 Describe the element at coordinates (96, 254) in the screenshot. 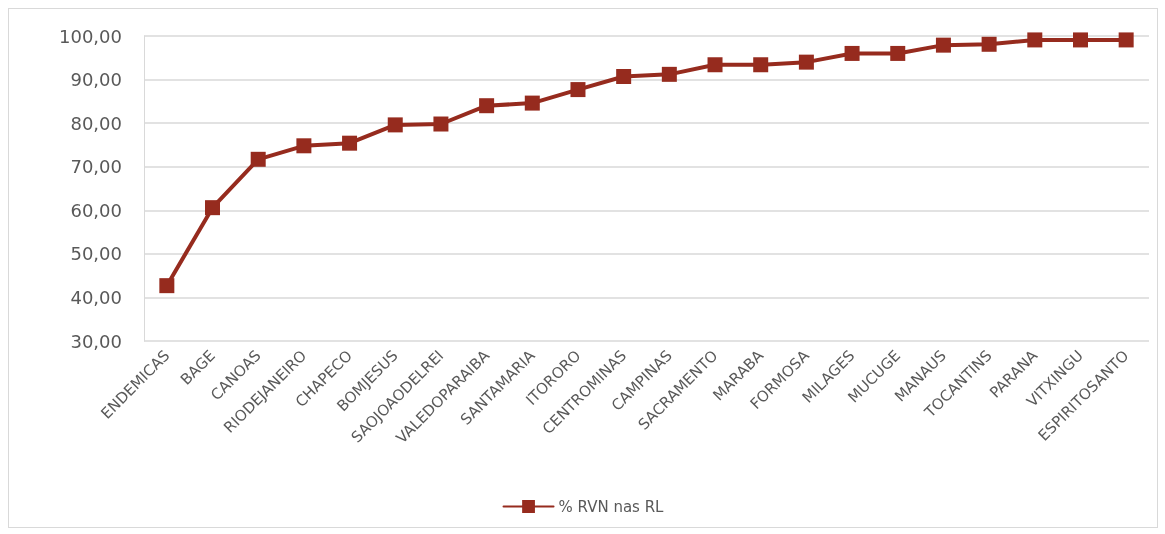

I see `y-tick-label: 50,00` at that location.